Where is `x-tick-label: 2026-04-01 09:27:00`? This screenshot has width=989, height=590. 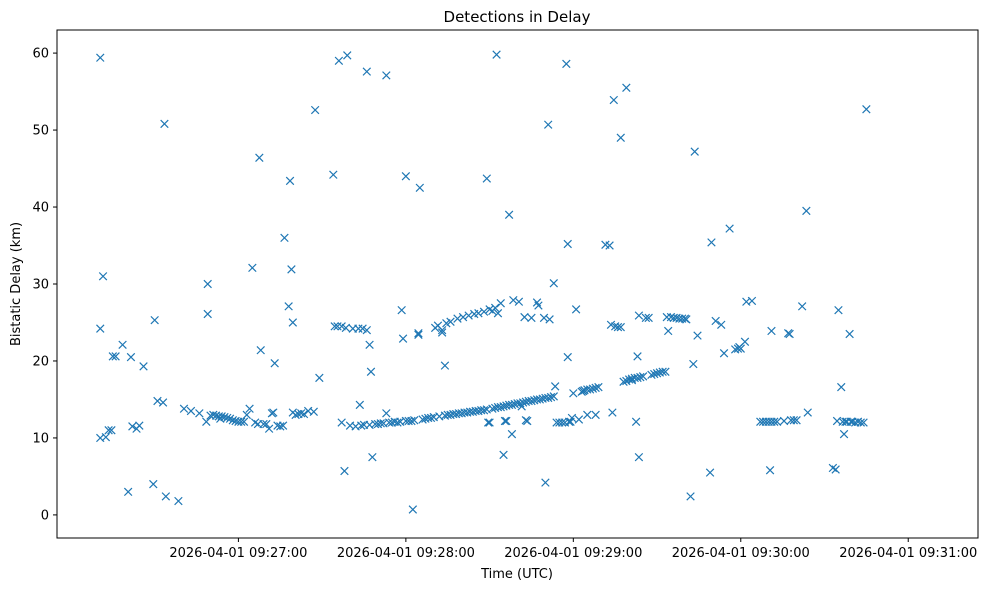 x-tick-label: 2026-04-01 09:27:00 is located at coordinates (238, 553).